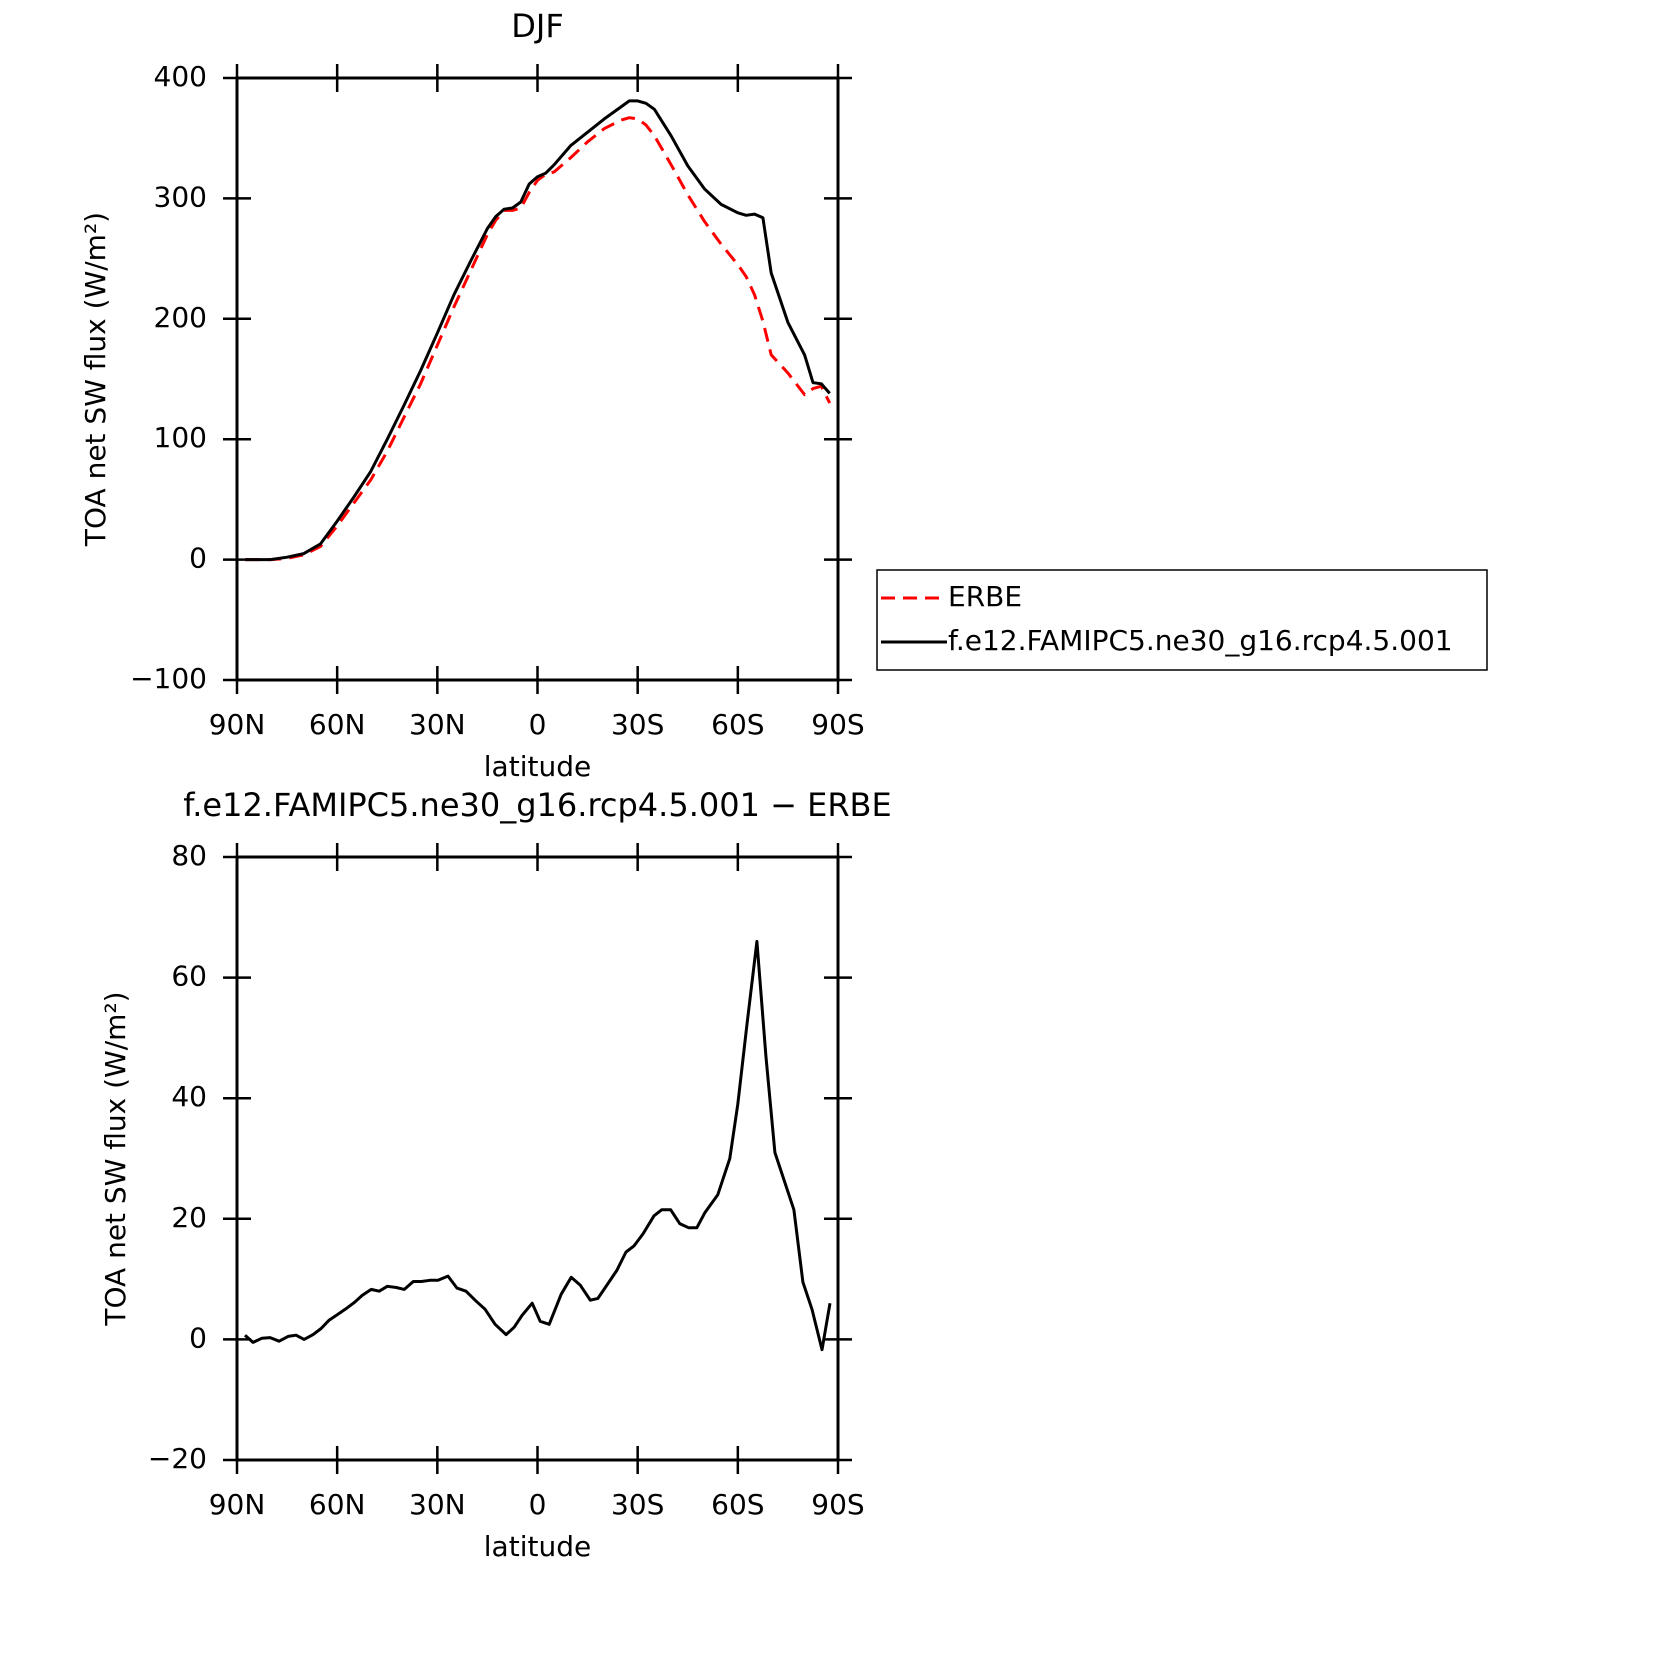 The image size is (1669, 1669). What do you see at coordinates (189, 855) in the screenshot?
I see `y-tick-label: 80` at bounding box center [189, 855].